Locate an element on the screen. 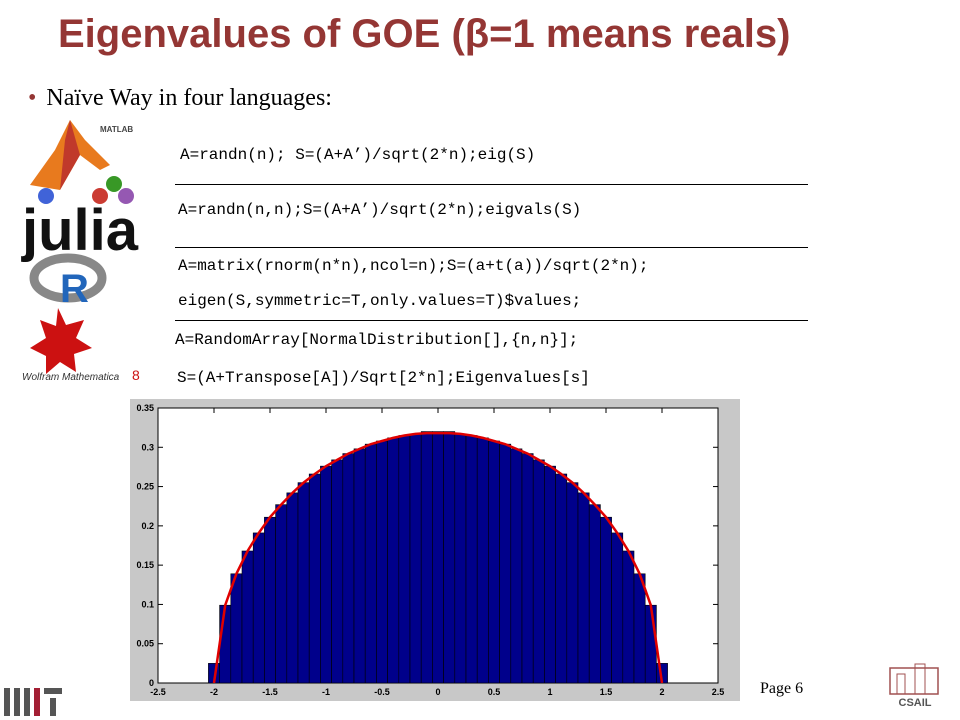 Image resolution: width=960 pixels, height=720 pixels. y-tick-label: 0.25 is located at coordinates (145, 487).